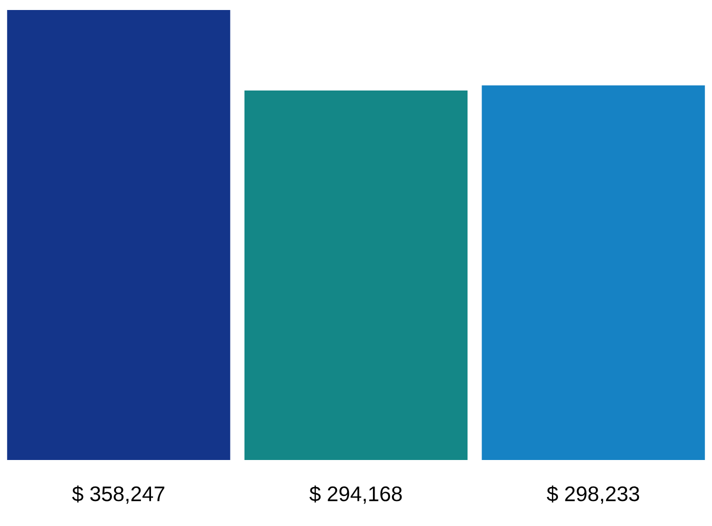  What do you see at coordinates (356, 495) in the screenshot?
I see `data-label: $ 294,168` at bounding box center [356, 495].